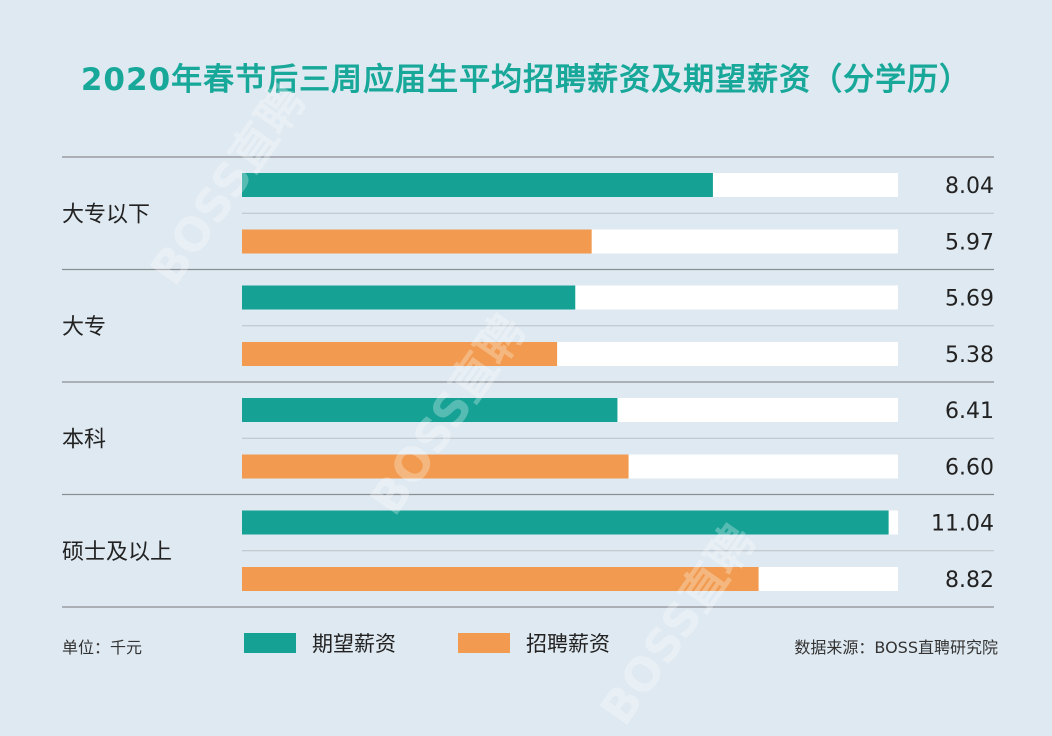 The height and width of the screenshot is (736, 1052). What do you see at coordinates (117, 552) in the screenshot?
I see `category-label: 硕士及以上` at bounding box center [117, 552].